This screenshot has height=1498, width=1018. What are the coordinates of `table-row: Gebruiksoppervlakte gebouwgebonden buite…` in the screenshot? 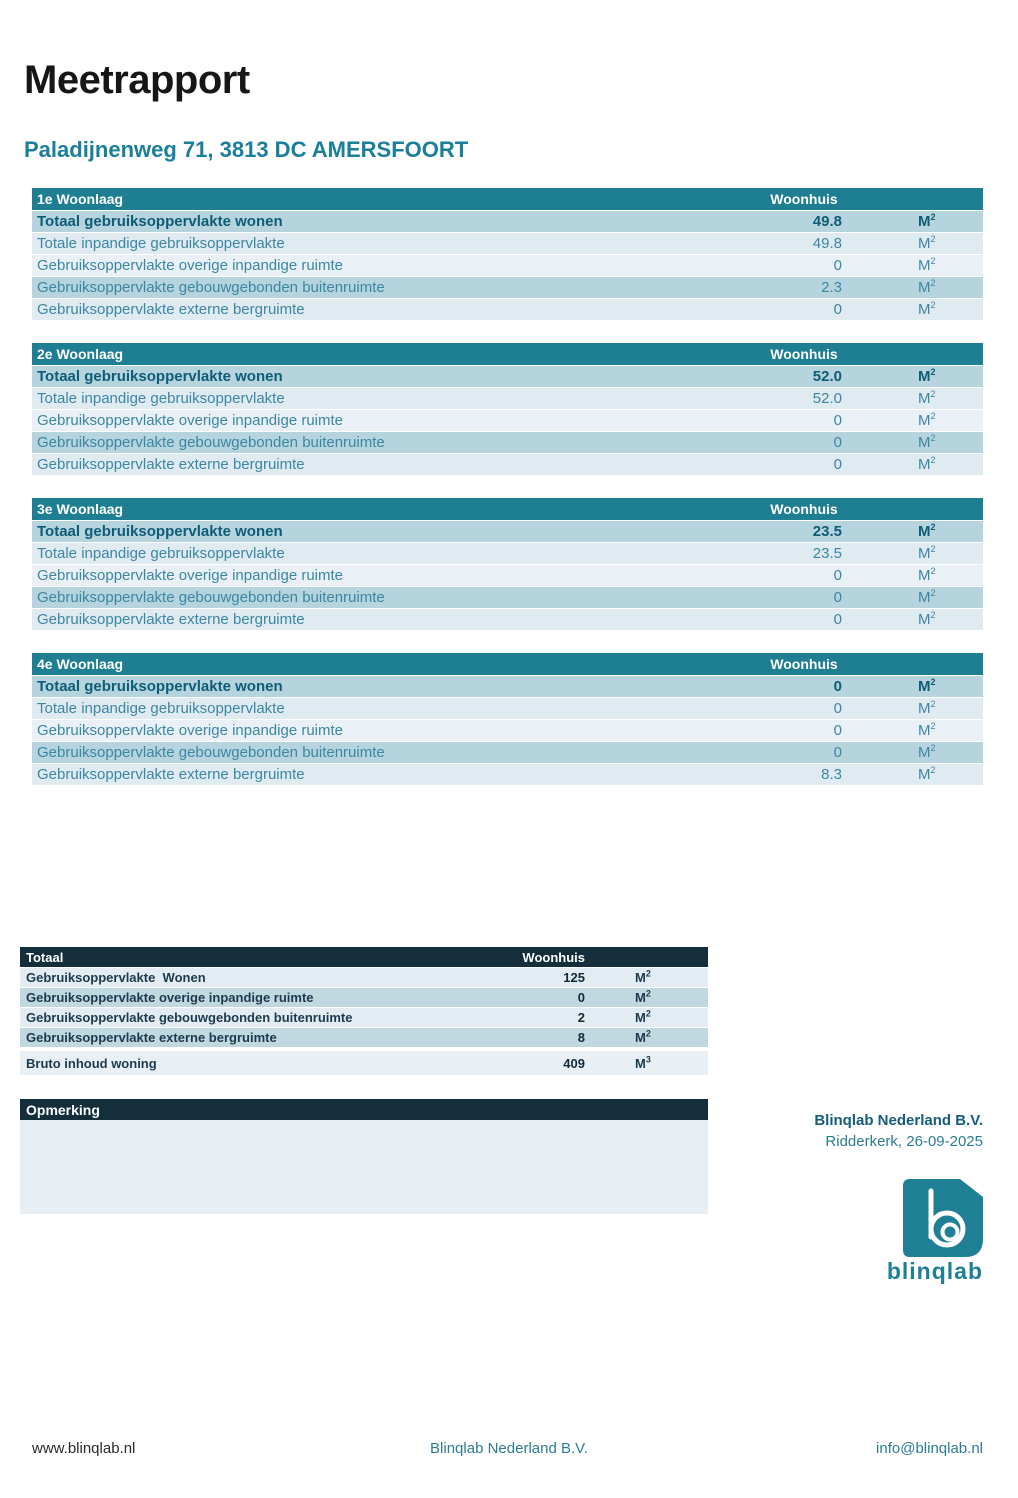 It's located at (507, 597).